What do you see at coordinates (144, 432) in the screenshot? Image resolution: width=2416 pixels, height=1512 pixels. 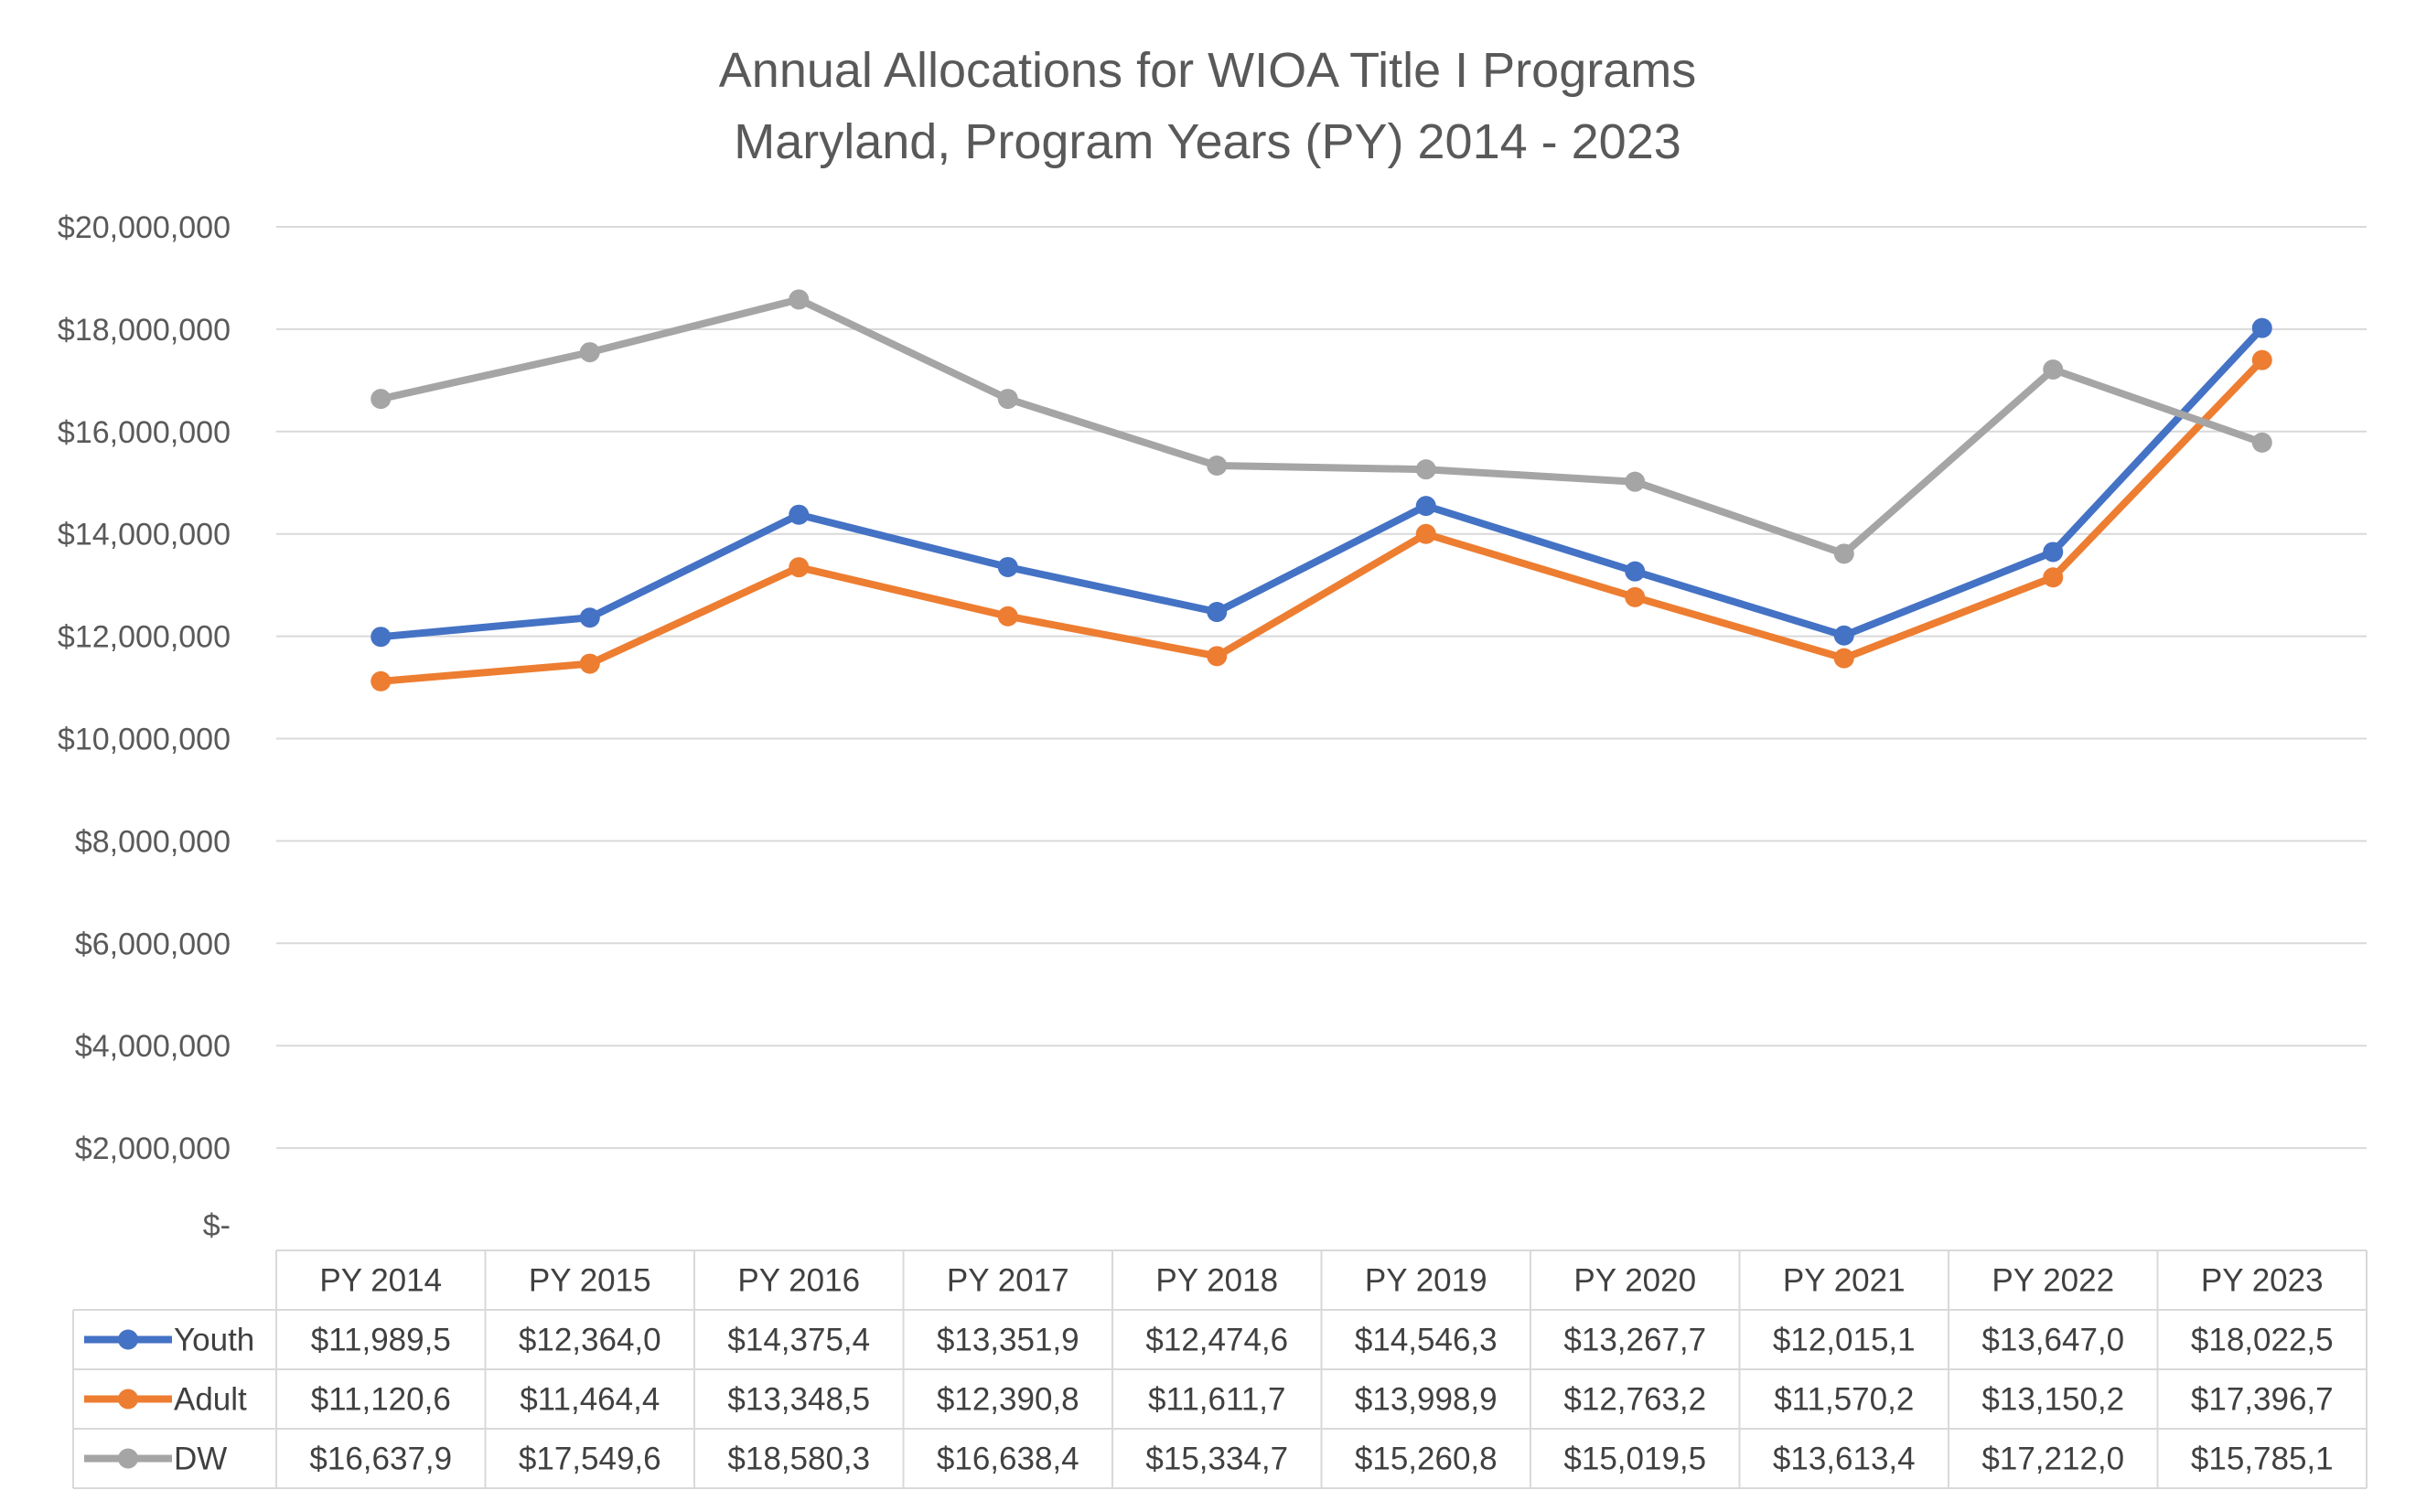 I see `y-tick-label: $16,000,000` at bounding box center [144, 432].